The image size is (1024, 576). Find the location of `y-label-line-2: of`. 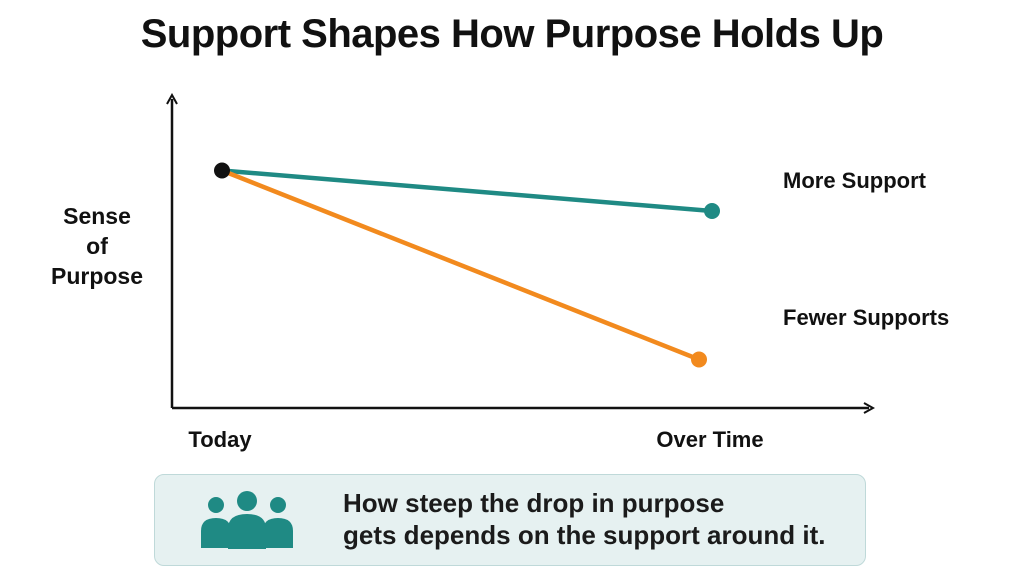

y-label-line-2: of is located at coordinates (97, 246).